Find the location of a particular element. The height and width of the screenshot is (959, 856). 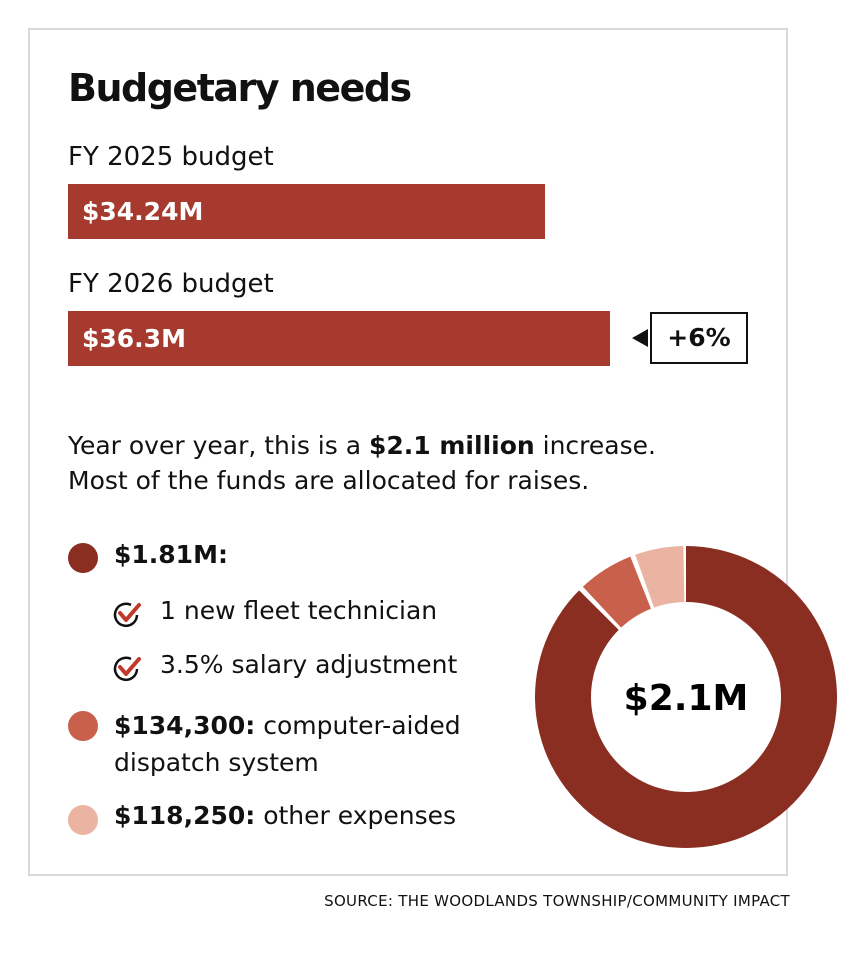

legend-value-3: $118,250: is located at coordinates (185, 815).